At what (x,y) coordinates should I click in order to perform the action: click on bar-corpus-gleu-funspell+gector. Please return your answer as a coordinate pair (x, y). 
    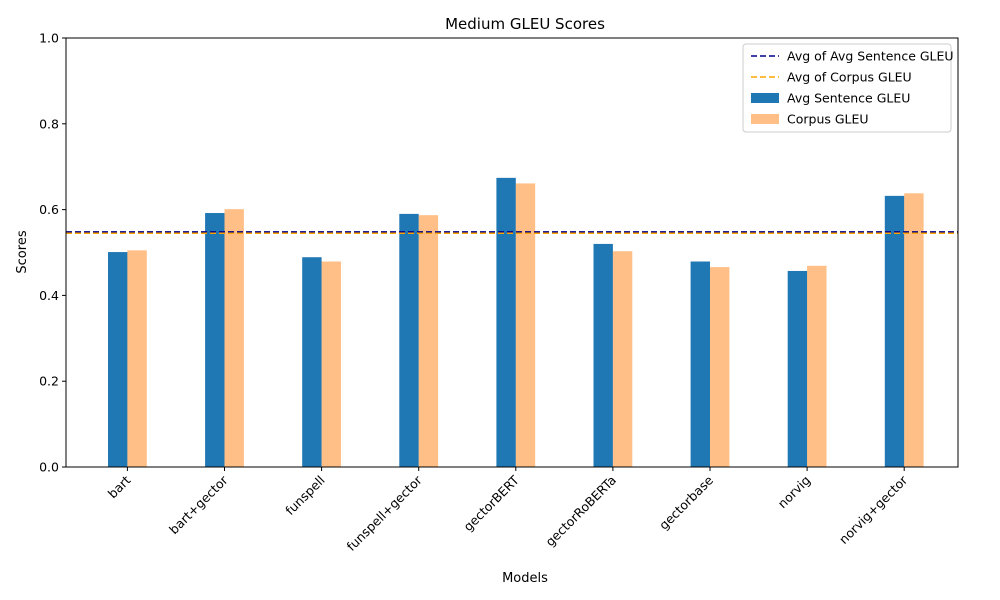
    Looking at the image, I should click on (428, 341).